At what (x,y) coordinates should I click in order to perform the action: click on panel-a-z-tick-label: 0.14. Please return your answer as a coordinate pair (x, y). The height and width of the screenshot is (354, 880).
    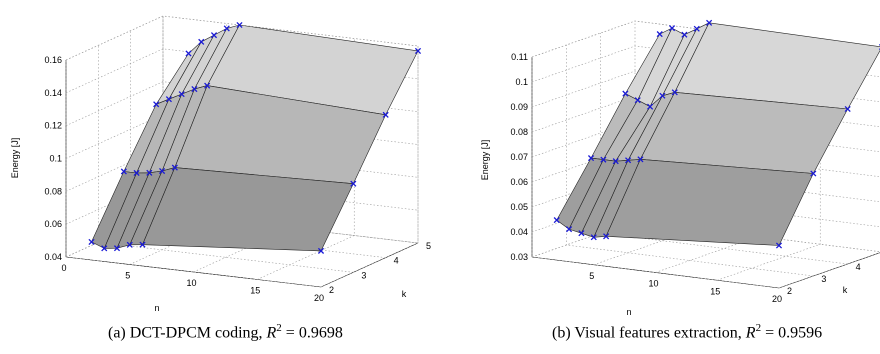
    Looking at the image, I should click on (53, 93).